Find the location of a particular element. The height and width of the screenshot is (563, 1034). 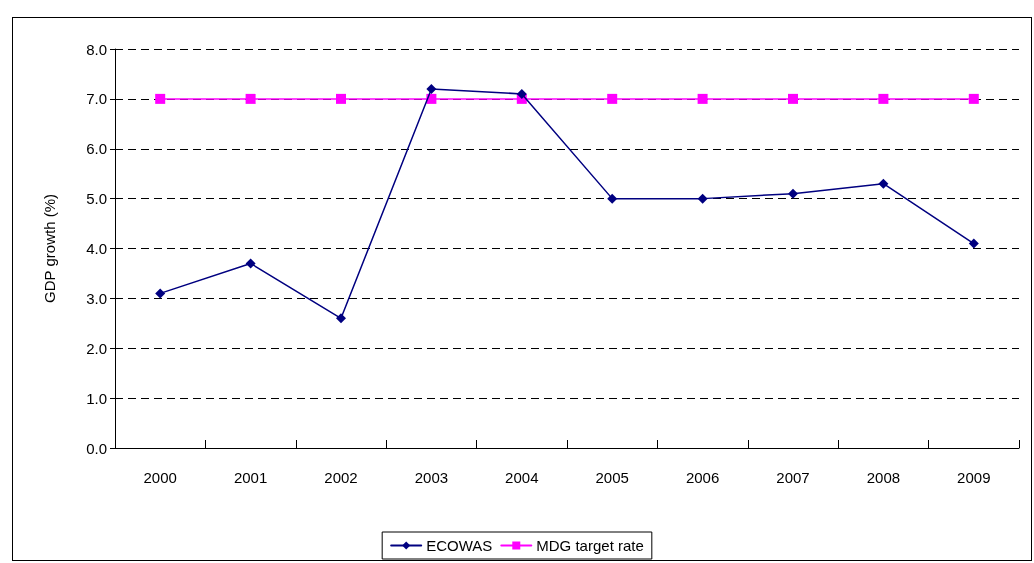

y-tick-label: 6.0 is located at coordinates (96, 149).